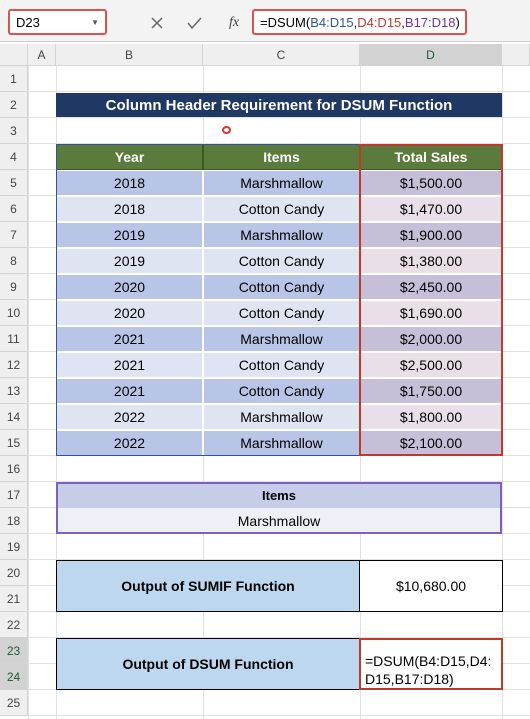 The image size is (530, 719). I want to click on row-header: 24, so click(14, 677).